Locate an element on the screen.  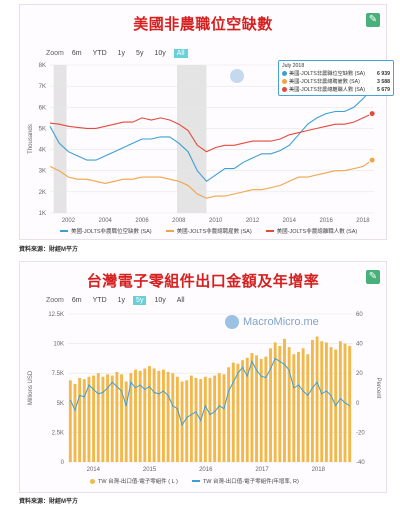
y-tick-label: 3K is located at coordinates (42, 172).